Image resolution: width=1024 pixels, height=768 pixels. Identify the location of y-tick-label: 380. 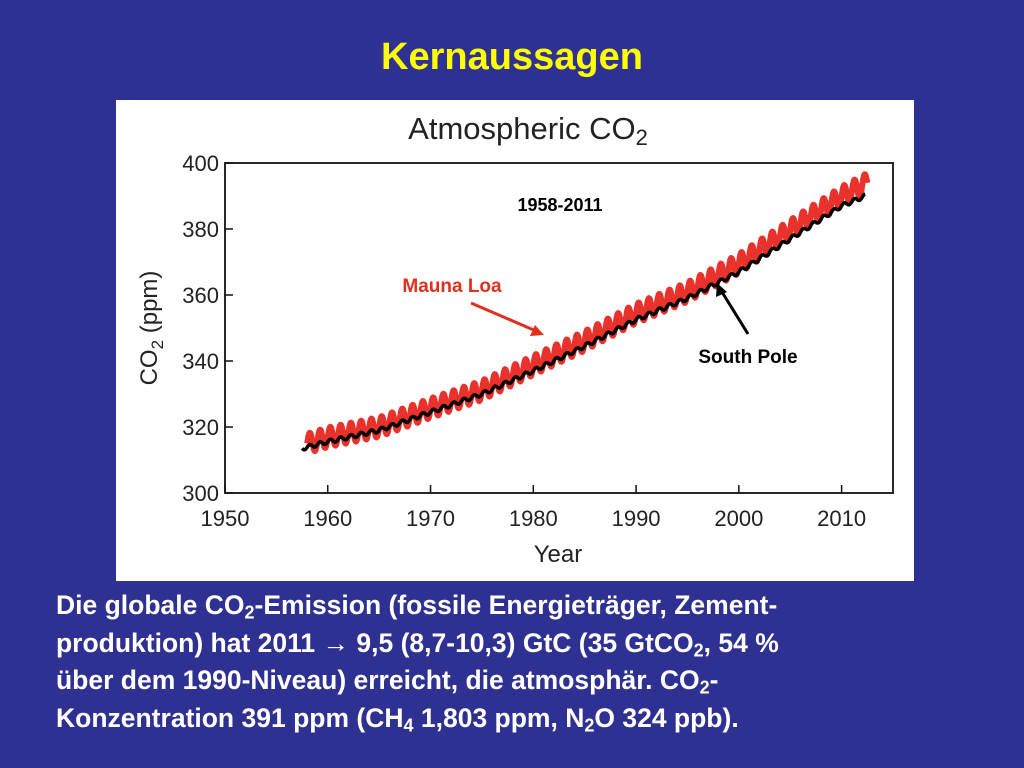
(200, 229).